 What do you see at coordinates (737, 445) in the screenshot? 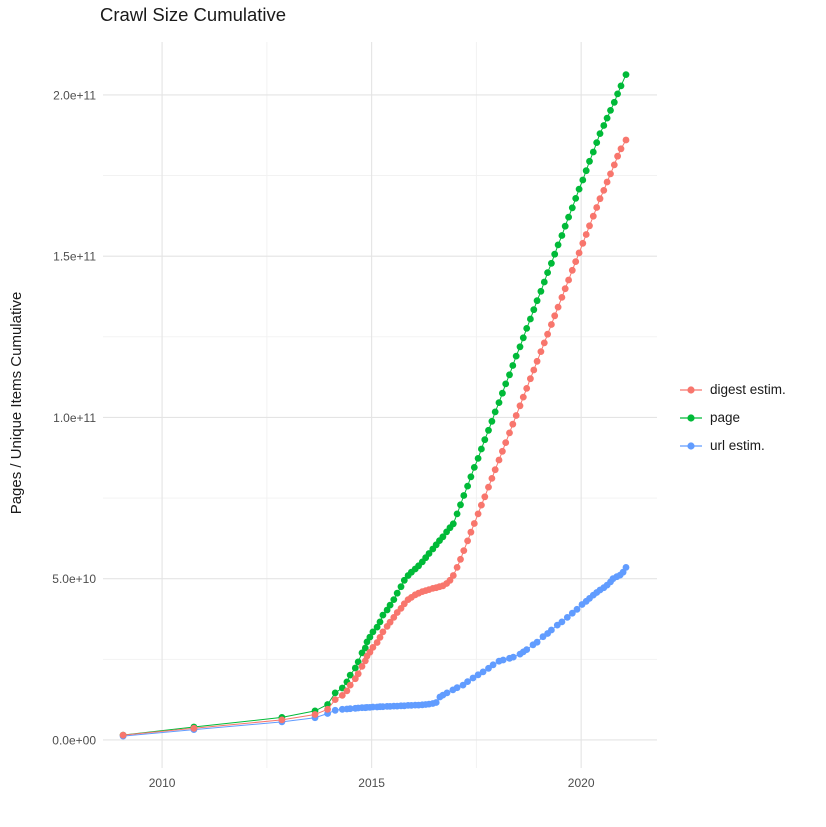
I see `legend-label: url estim.` at bounding box center [737, 445].